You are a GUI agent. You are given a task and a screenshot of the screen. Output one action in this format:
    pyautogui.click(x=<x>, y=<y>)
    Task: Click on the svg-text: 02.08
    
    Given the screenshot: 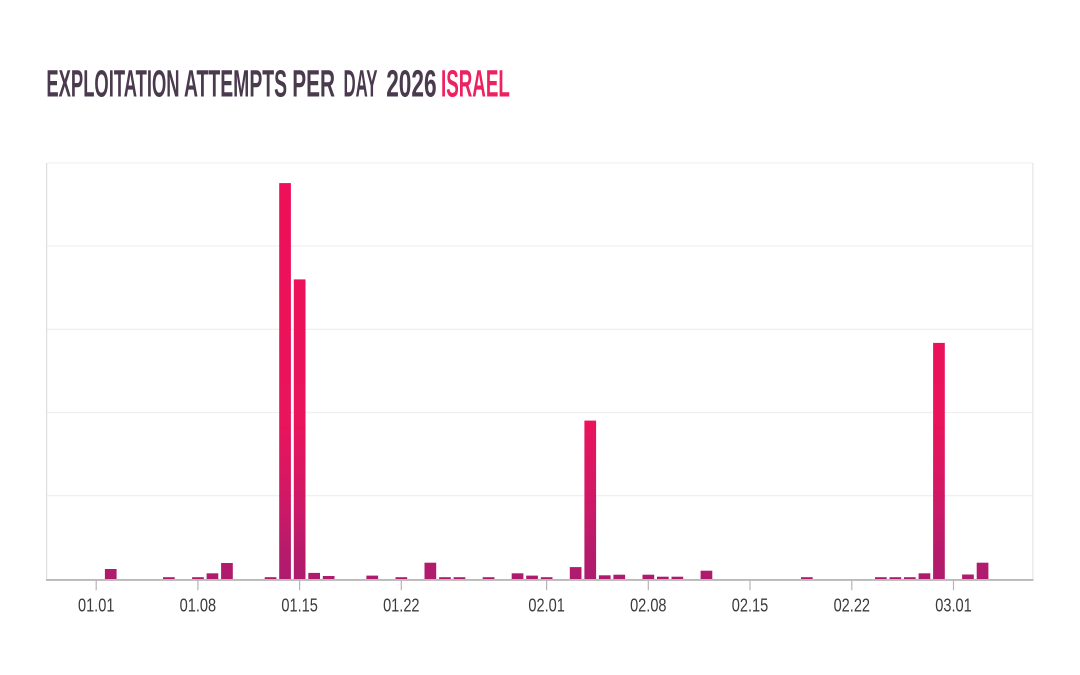 What is the action you would take?
    pyautogui.click(x=648, y=605)
    